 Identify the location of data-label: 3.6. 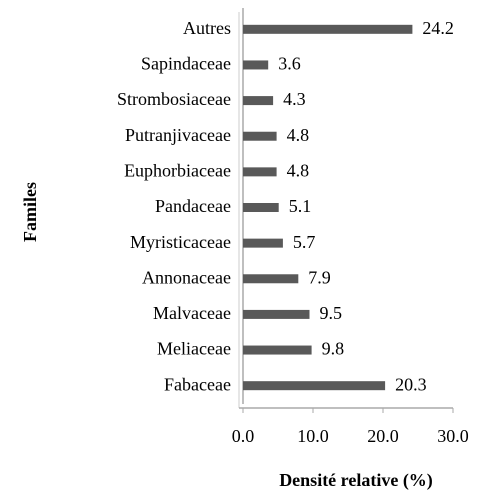
(289, 64).